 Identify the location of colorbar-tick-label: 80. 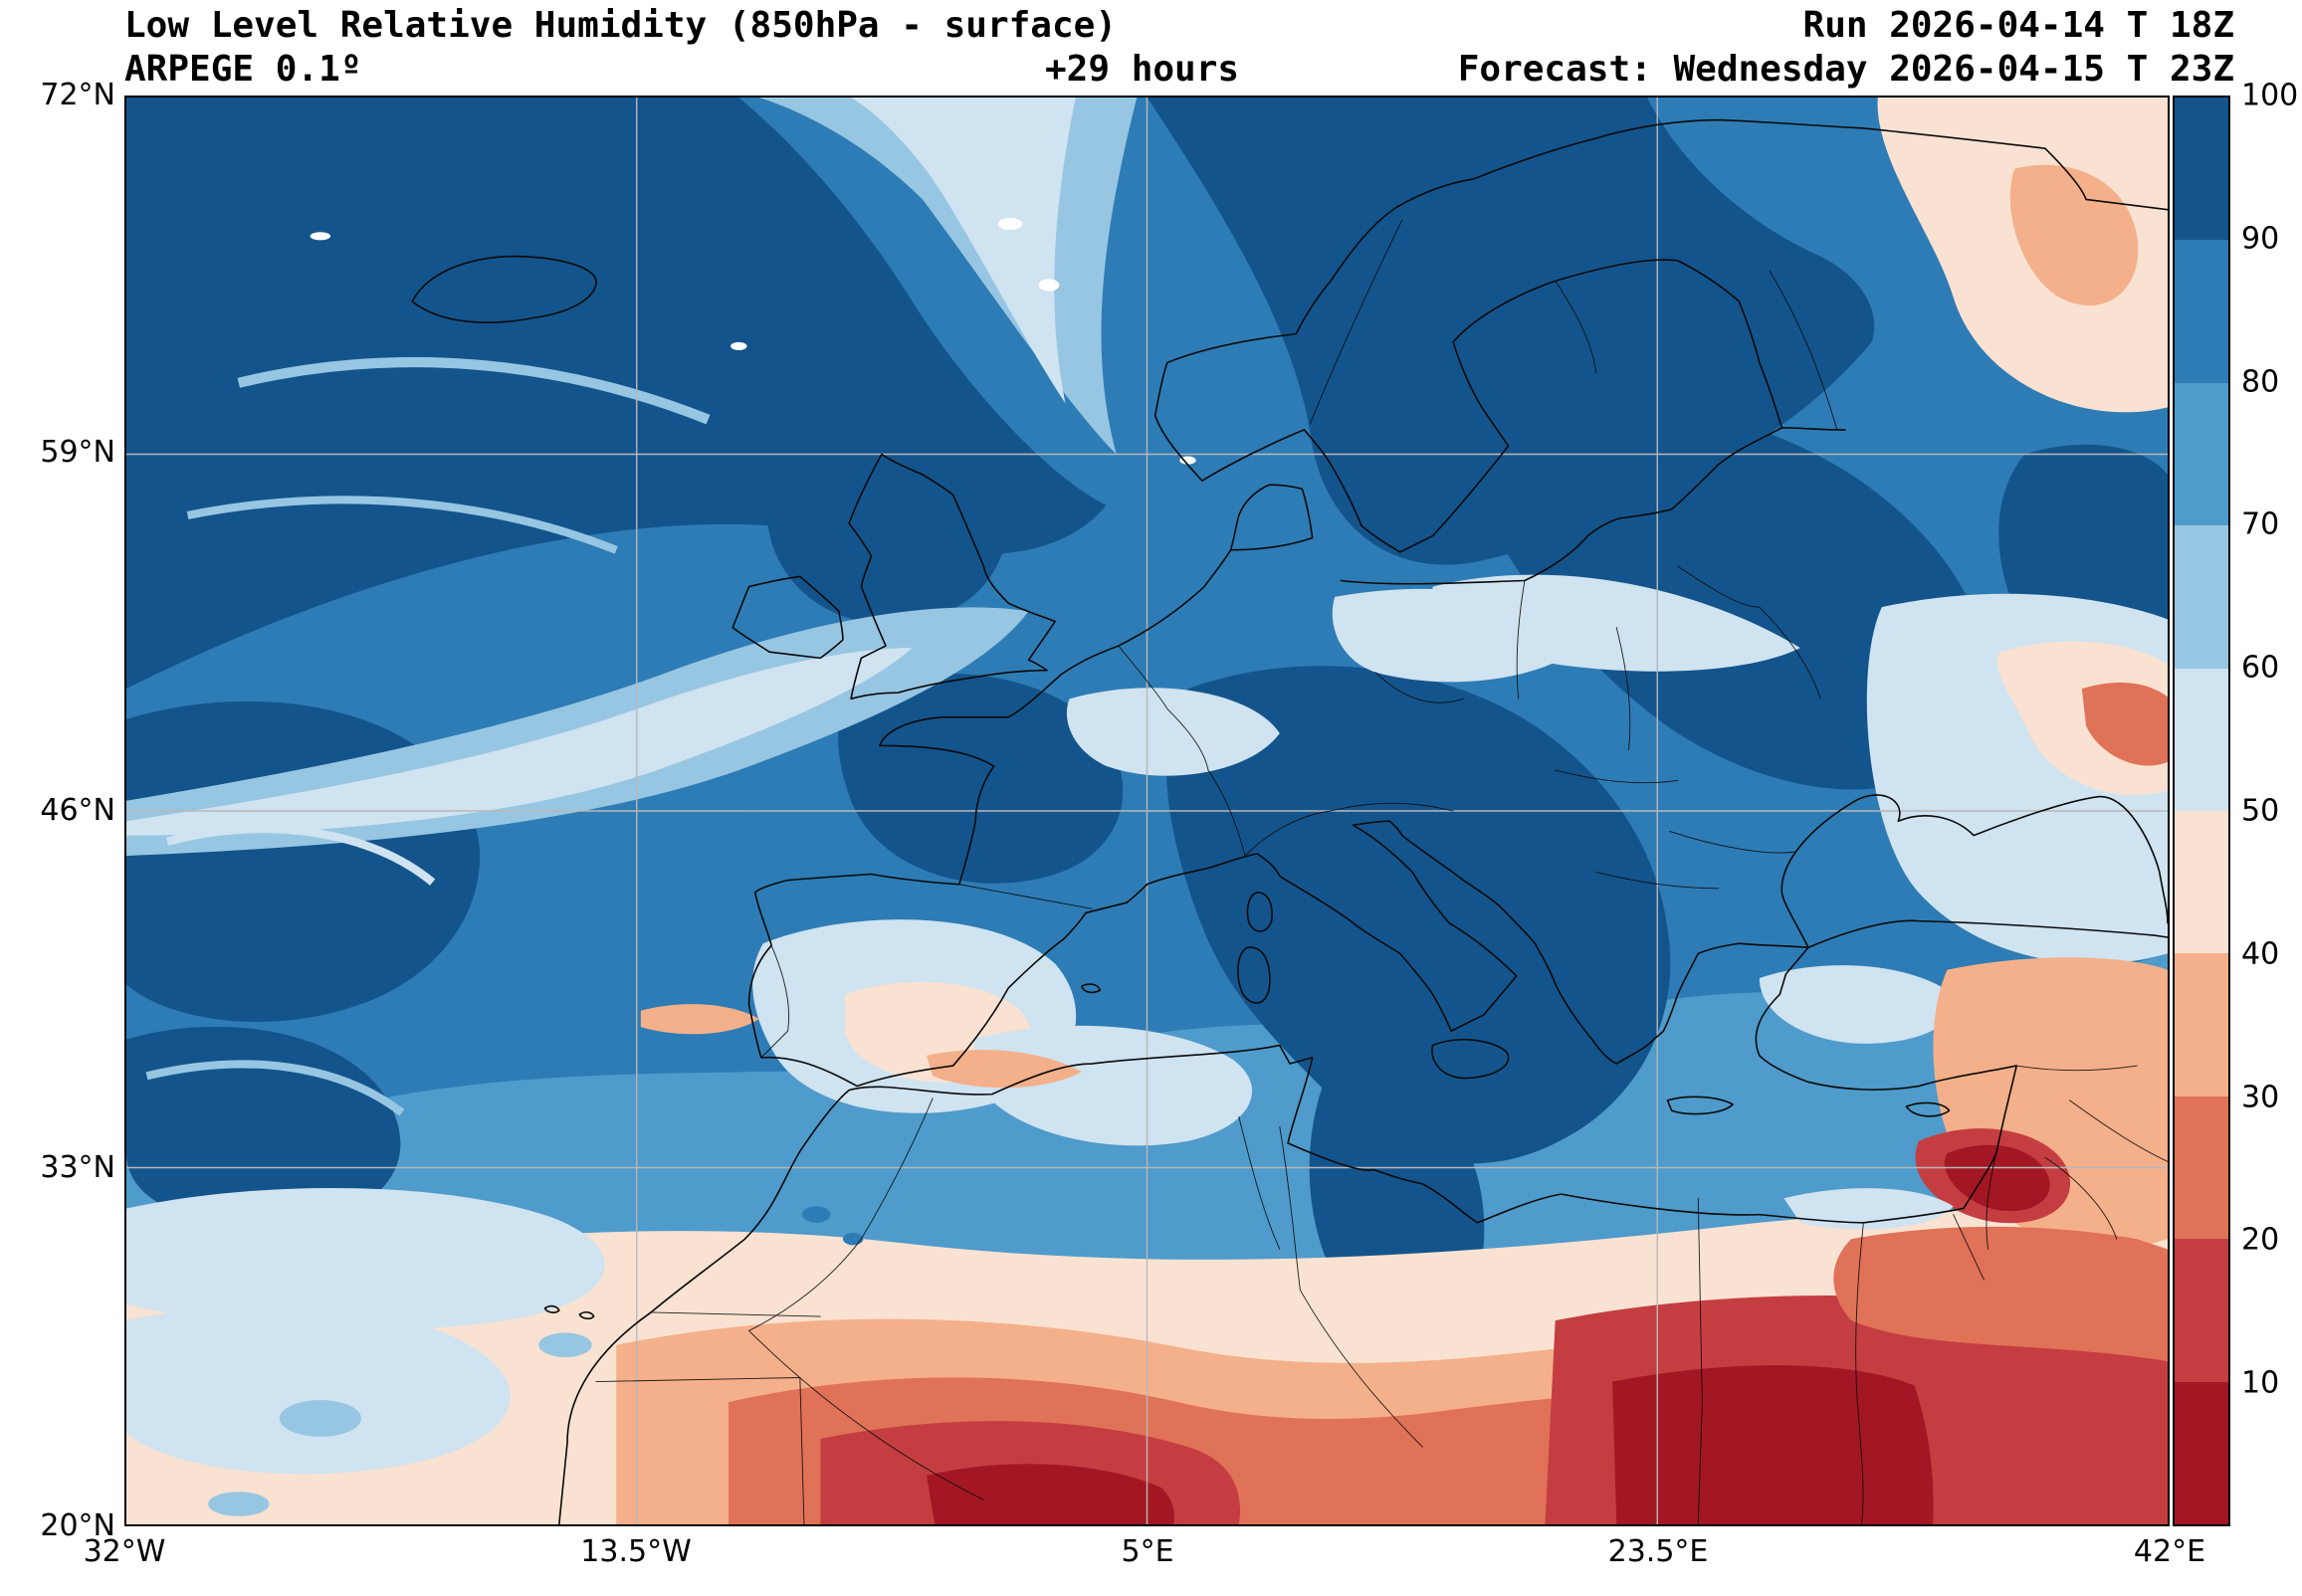
(2260, 382).